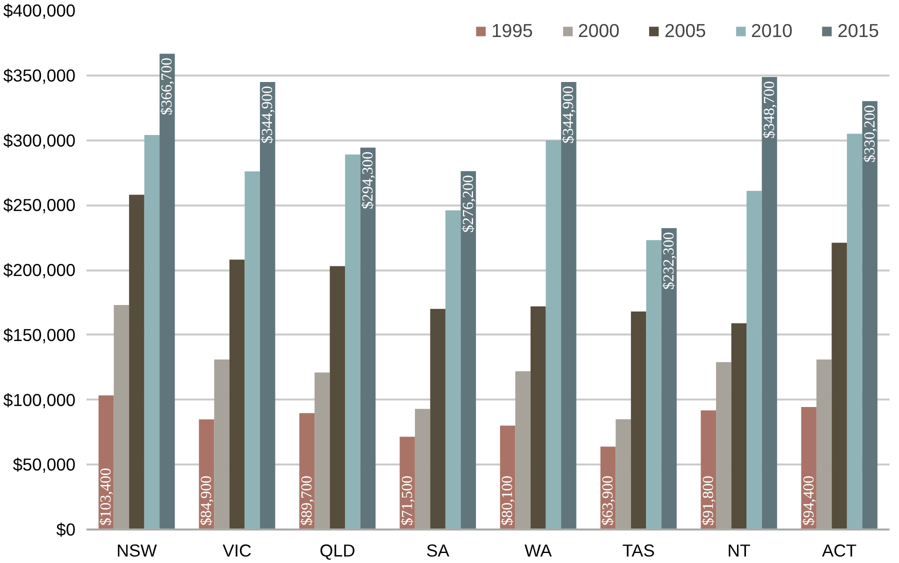 The width and height of the screenshot is (899, 563). I want to click on data-label: $232,300, so click(669, 261).